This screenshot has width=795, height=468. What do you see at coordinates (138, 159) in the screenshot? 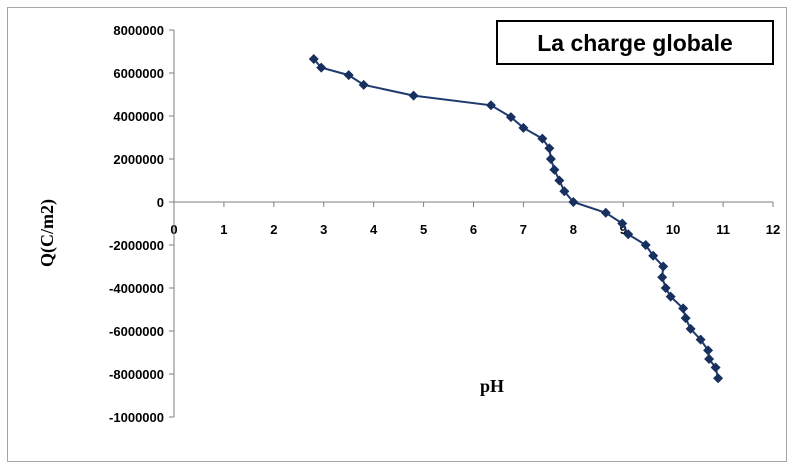
I see `y-tick-label: 2000000` at bounding box center [138, 159].